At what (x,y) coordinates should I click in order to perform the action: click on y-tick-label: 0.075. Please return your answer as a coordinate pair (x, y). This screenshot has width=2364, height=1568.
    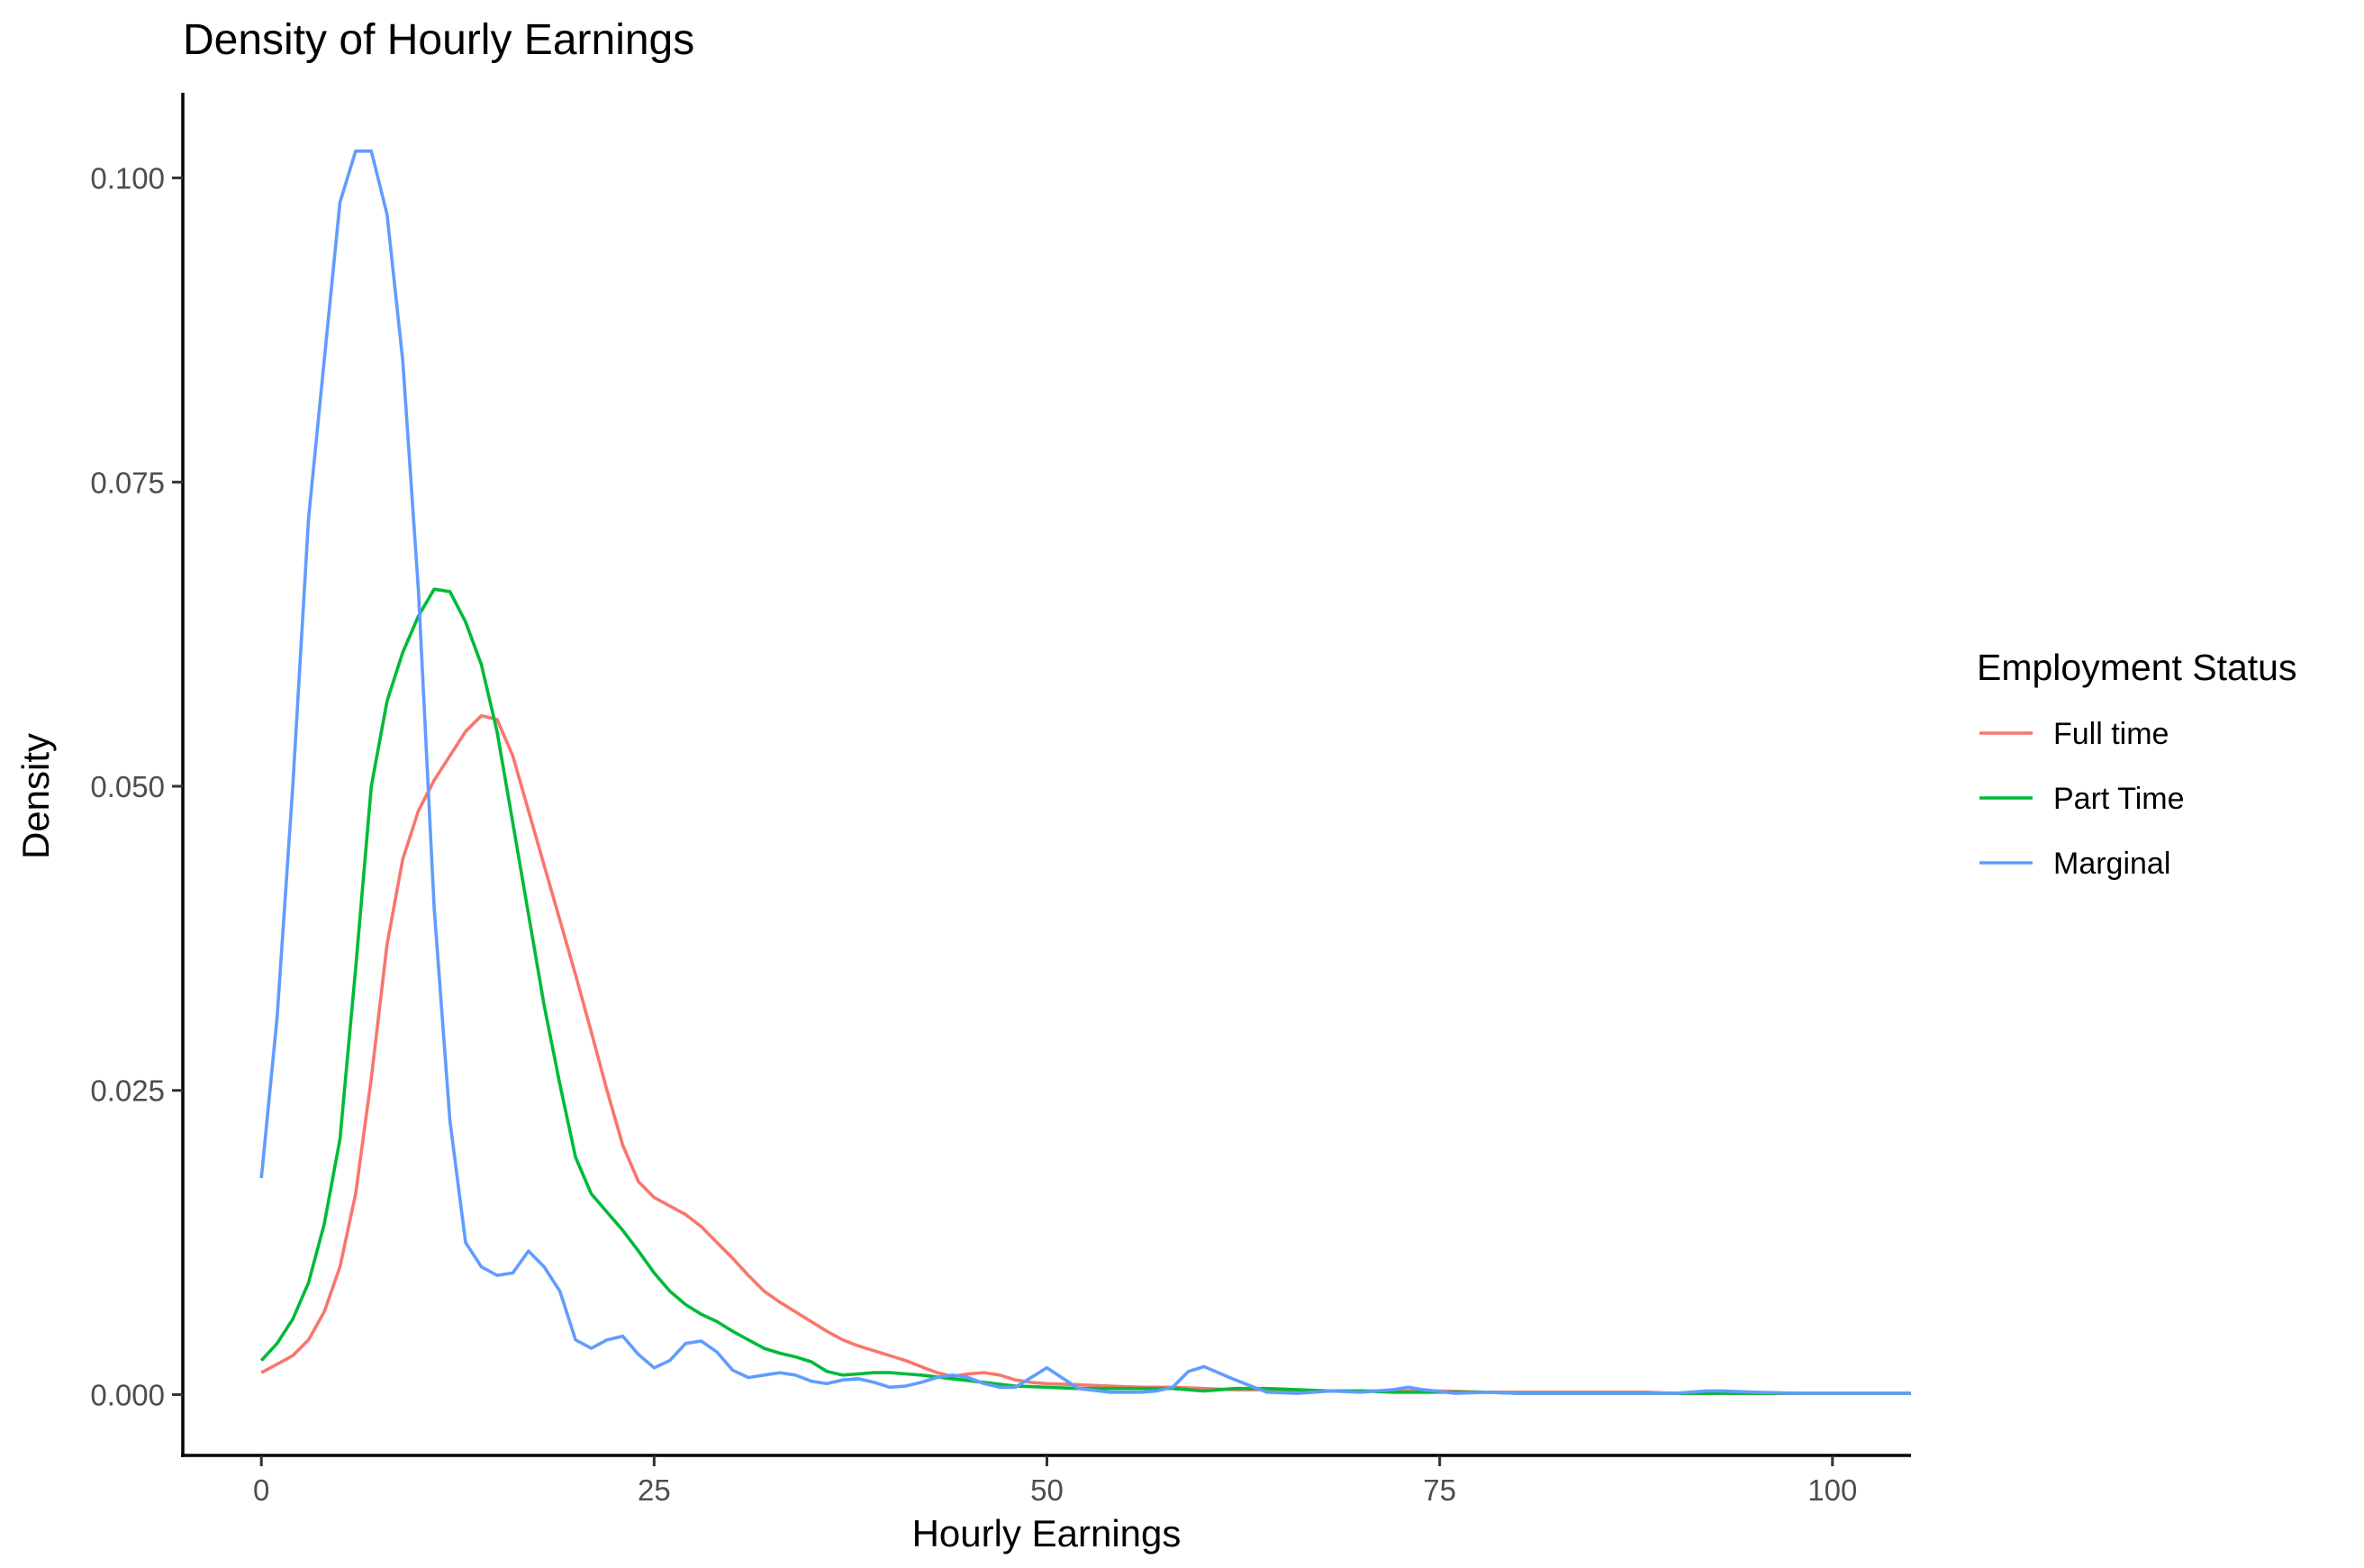
    Looking at the image, I should click on (127, 482).